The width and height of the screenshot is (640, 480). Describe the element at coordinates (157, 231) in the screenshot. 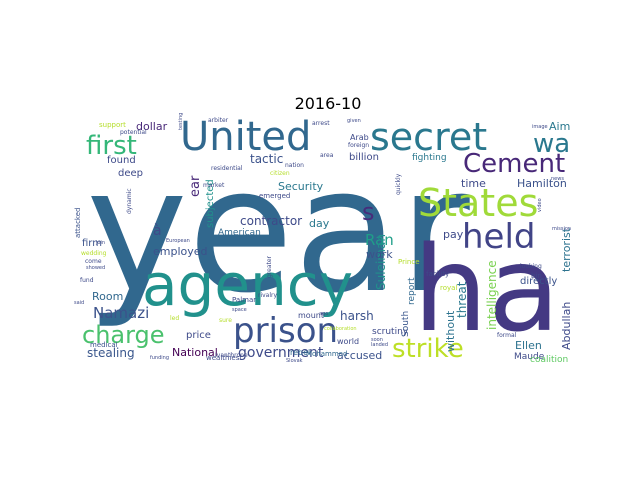

I see `word--52: à` at that location.